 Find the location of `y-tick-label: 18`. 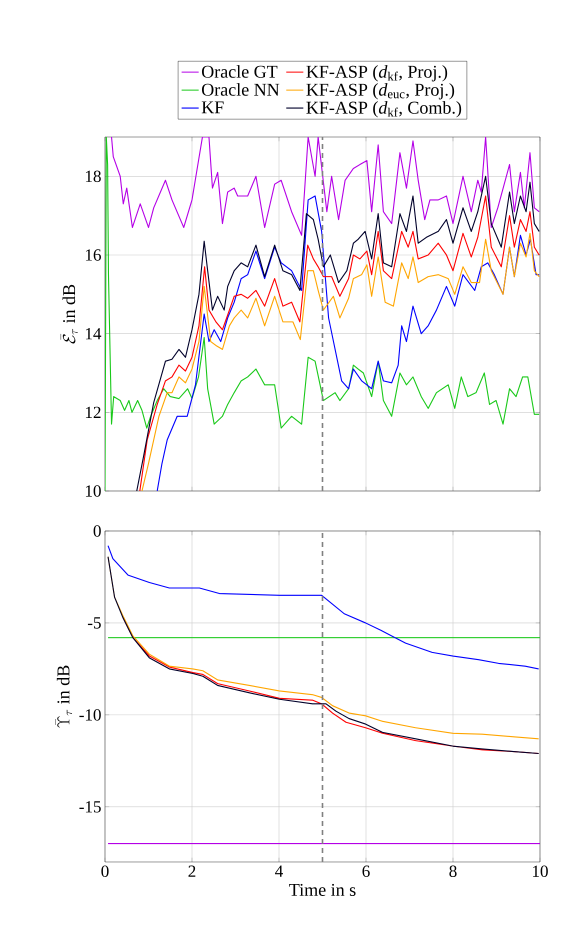

y-tick-label: 18 is located at coordinates (93, 176).